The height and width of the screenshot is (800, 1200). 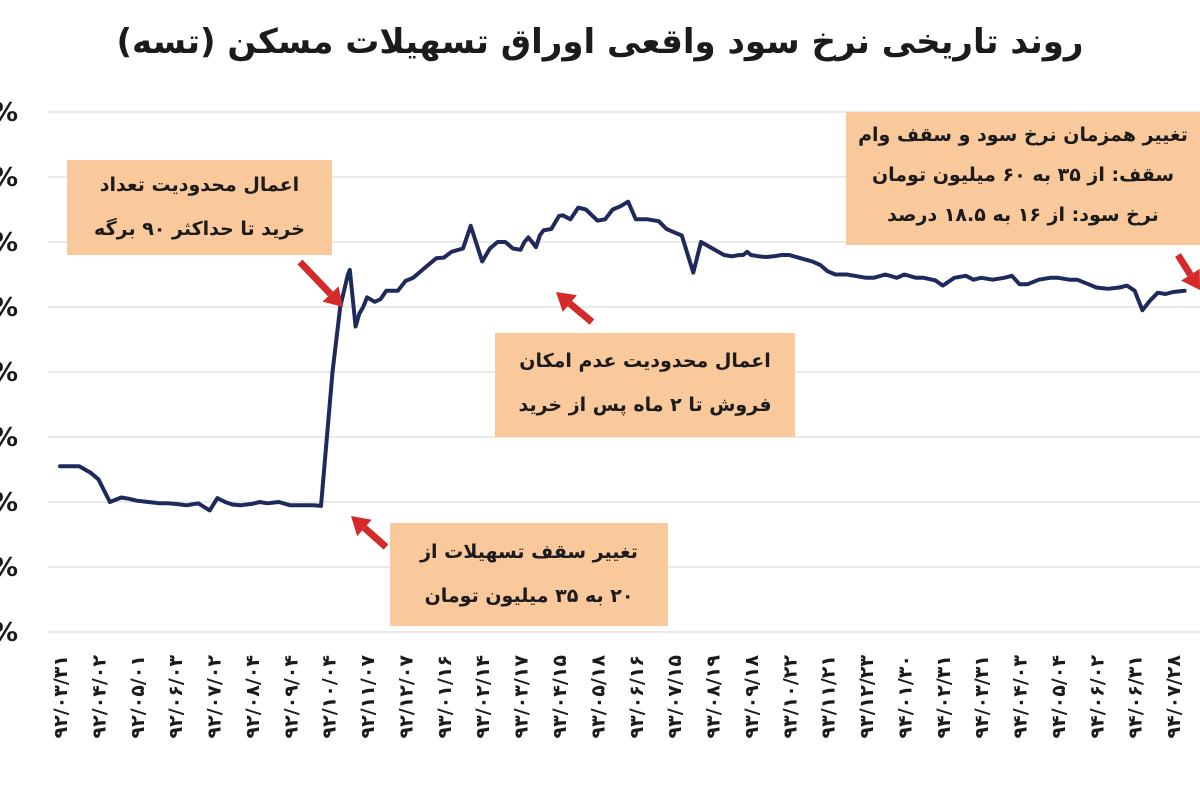 I want to click on annotation-text: ۲۰ به ۳۵ میلیون تومان, so click(x=529, y=596).